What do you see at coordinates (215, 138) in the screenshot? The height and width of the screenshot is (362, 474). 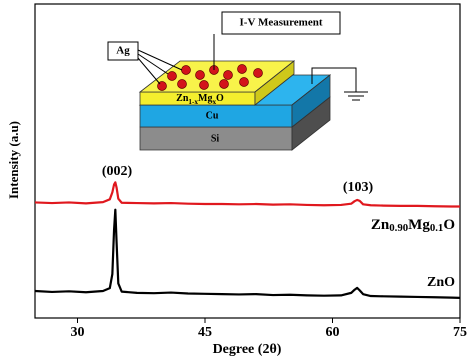 I see `layer-label: Si` at bounding box center [215, 138].